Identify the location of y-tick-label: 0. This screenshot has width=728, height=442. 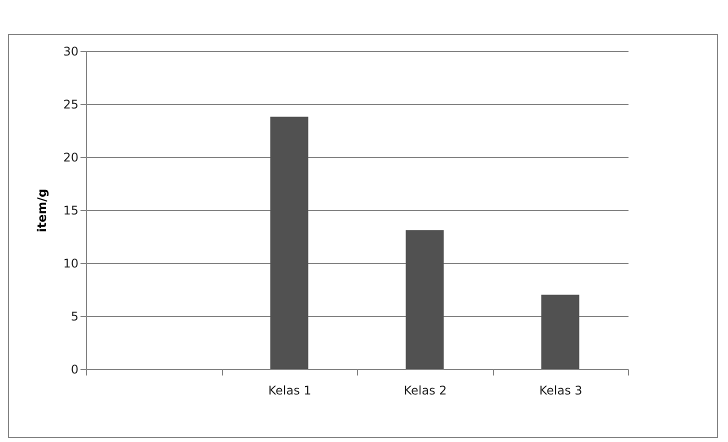
(74, 369).